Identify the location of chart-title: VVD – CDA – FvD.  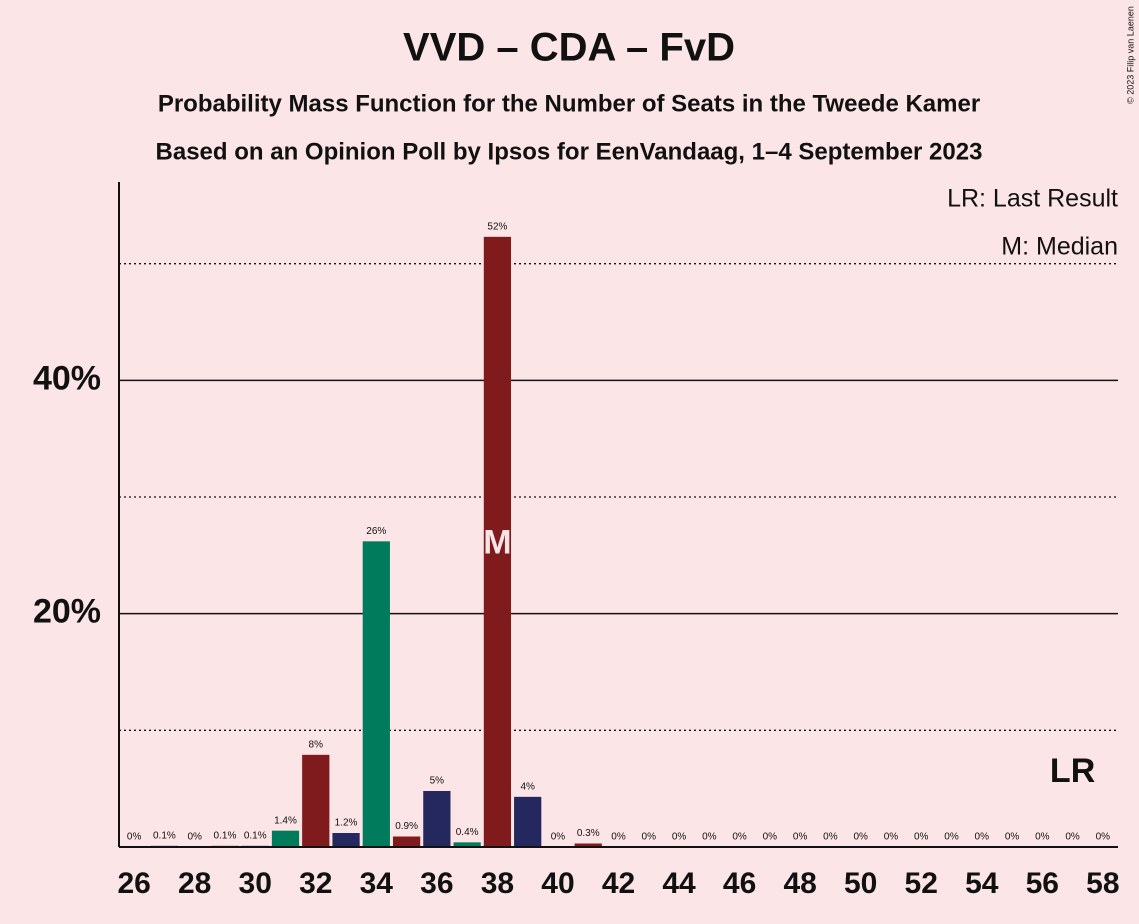
(569, 48).